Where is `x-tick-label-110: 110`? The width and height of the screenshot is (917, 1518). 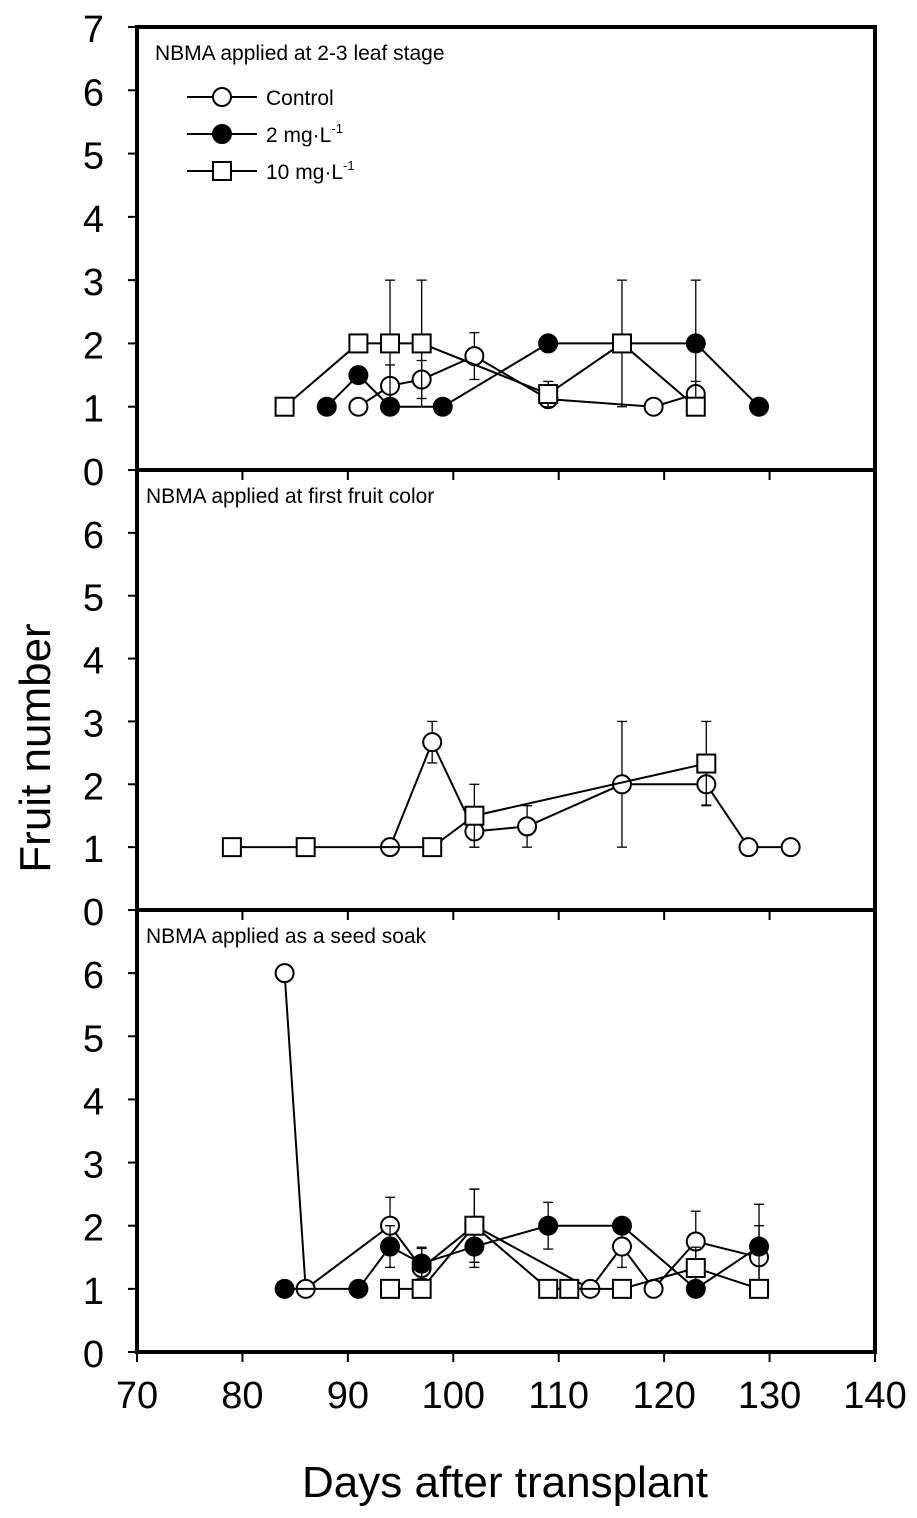
x-tick-label-110: 110 is located at coordinates (558, 1396).